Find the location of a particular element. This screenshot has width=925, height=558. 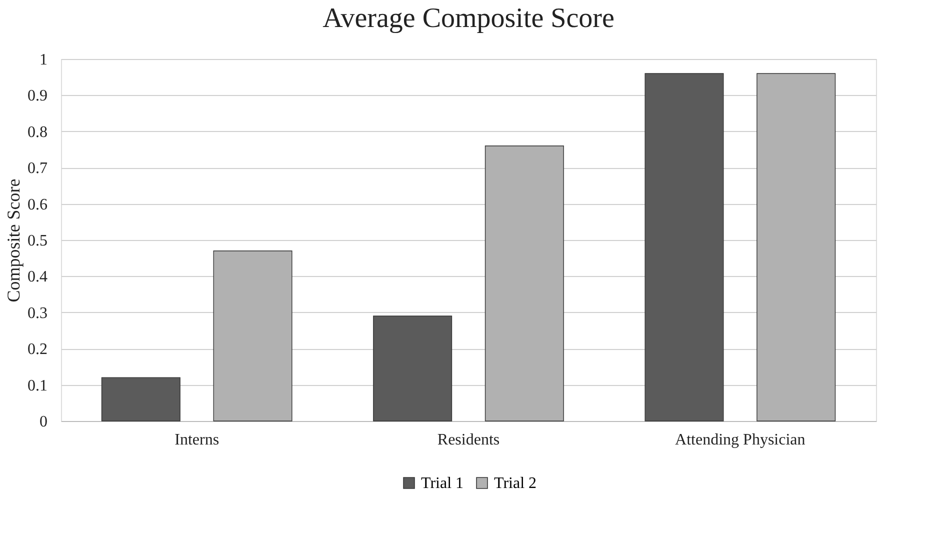

y-tick-label: 1 is located at coordinates (44, 60).